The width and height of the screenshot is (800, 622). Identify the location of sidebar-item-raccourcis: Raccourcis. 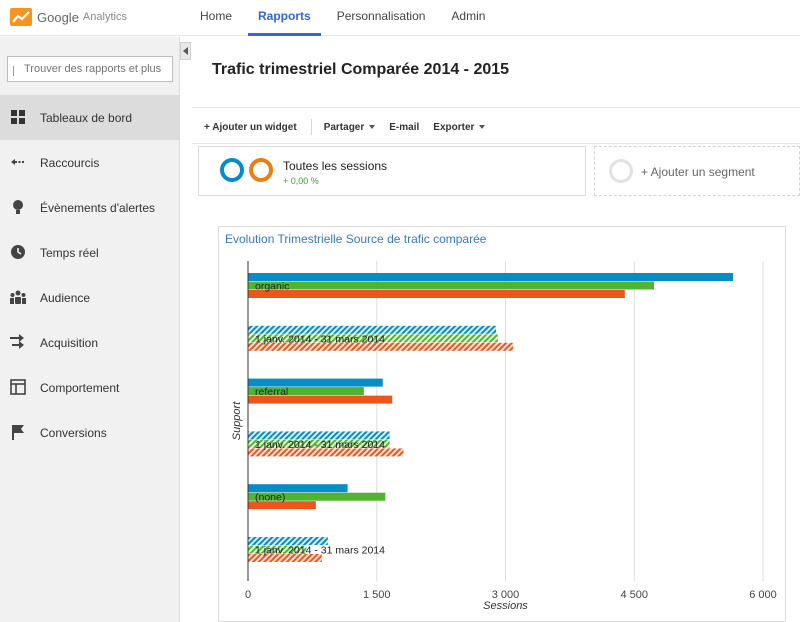
(90, 162).